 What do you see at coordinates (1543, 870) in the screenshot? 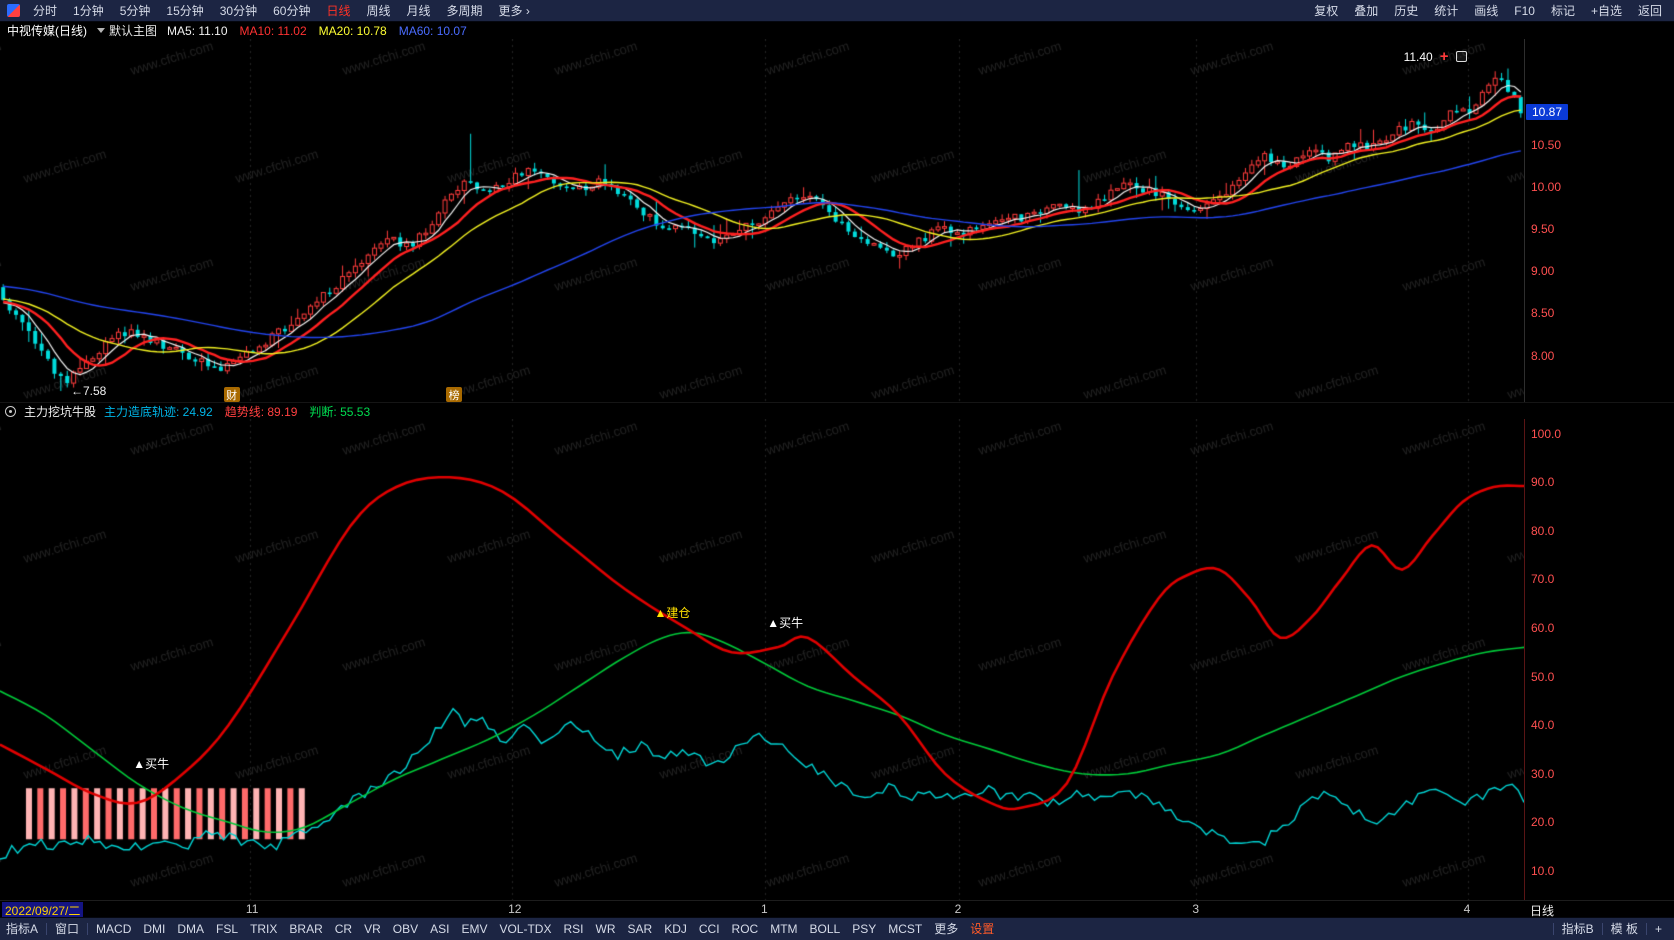
I see `indicator-axis-label: 10.0` at bounding box center [1543, 870].